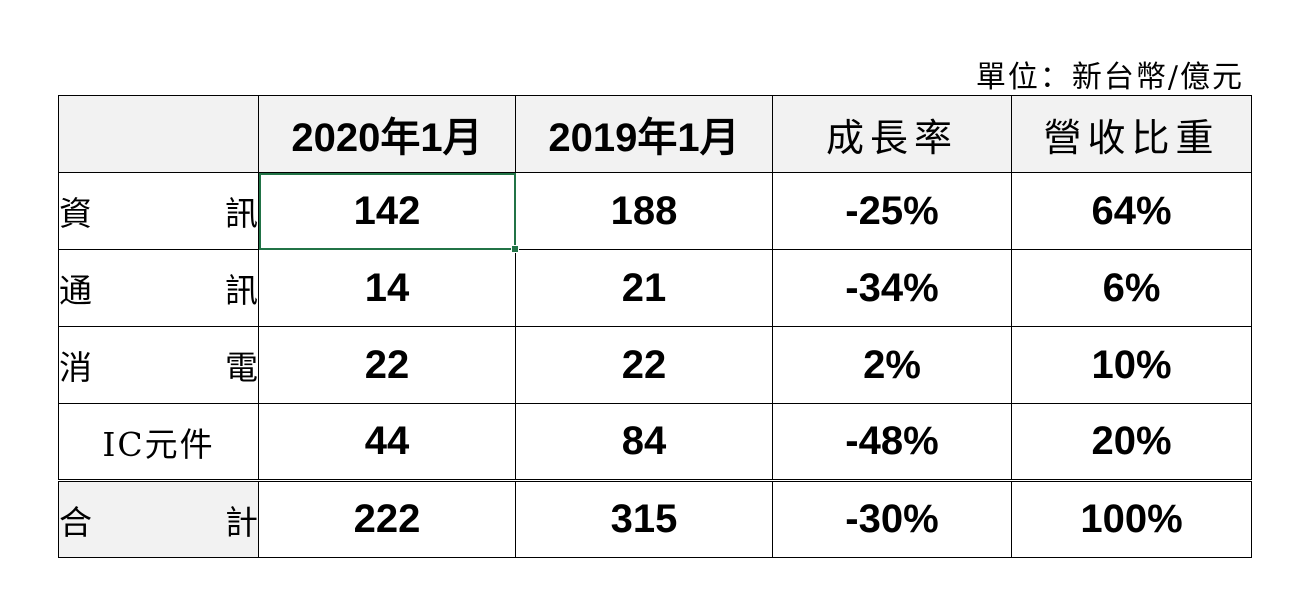 Image resolution: width=1308 pixels, height=616 pixels. What do you see at coordinates (158, 518) in the screenshot?
I see `total-label-cell: 合 計` at bounding box center [158, 518].